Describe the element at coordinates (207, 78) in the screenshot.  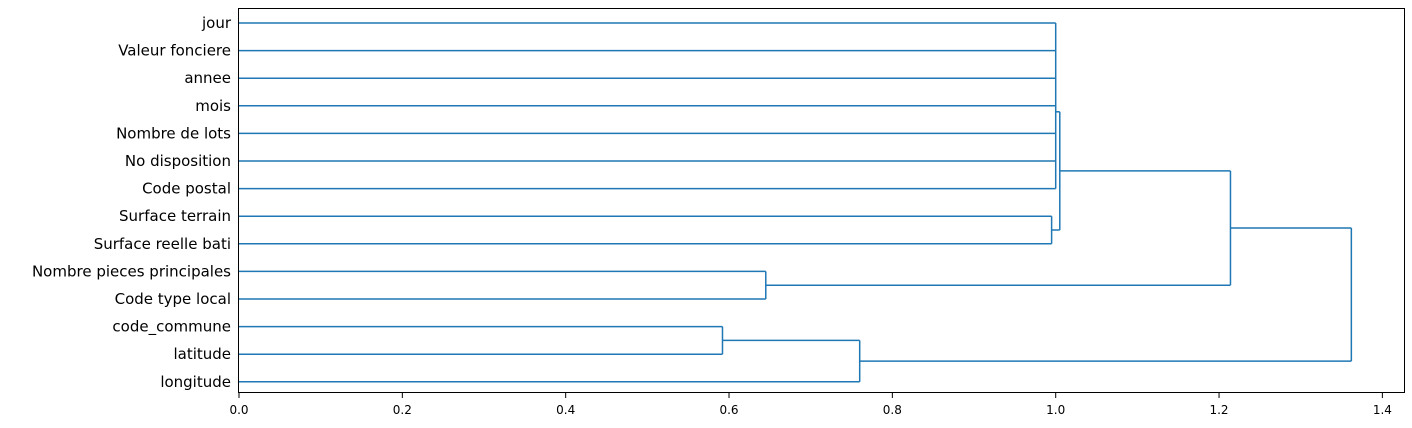
I see `leaf-label-annee: annee` at that location.